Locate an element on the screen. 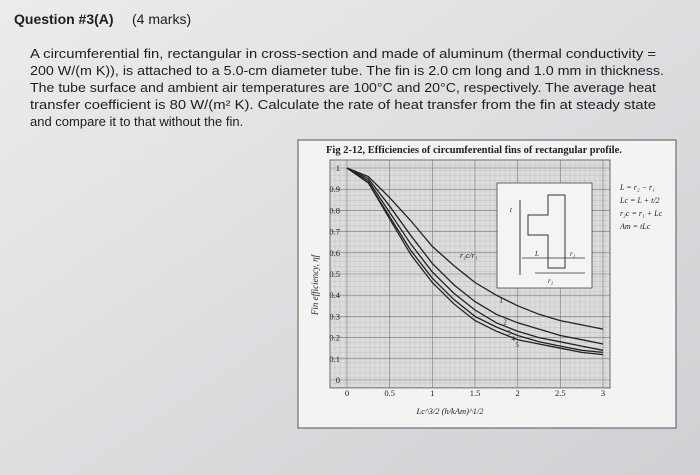  question-marks: (4 marks) is located at coordinates (161, 19).